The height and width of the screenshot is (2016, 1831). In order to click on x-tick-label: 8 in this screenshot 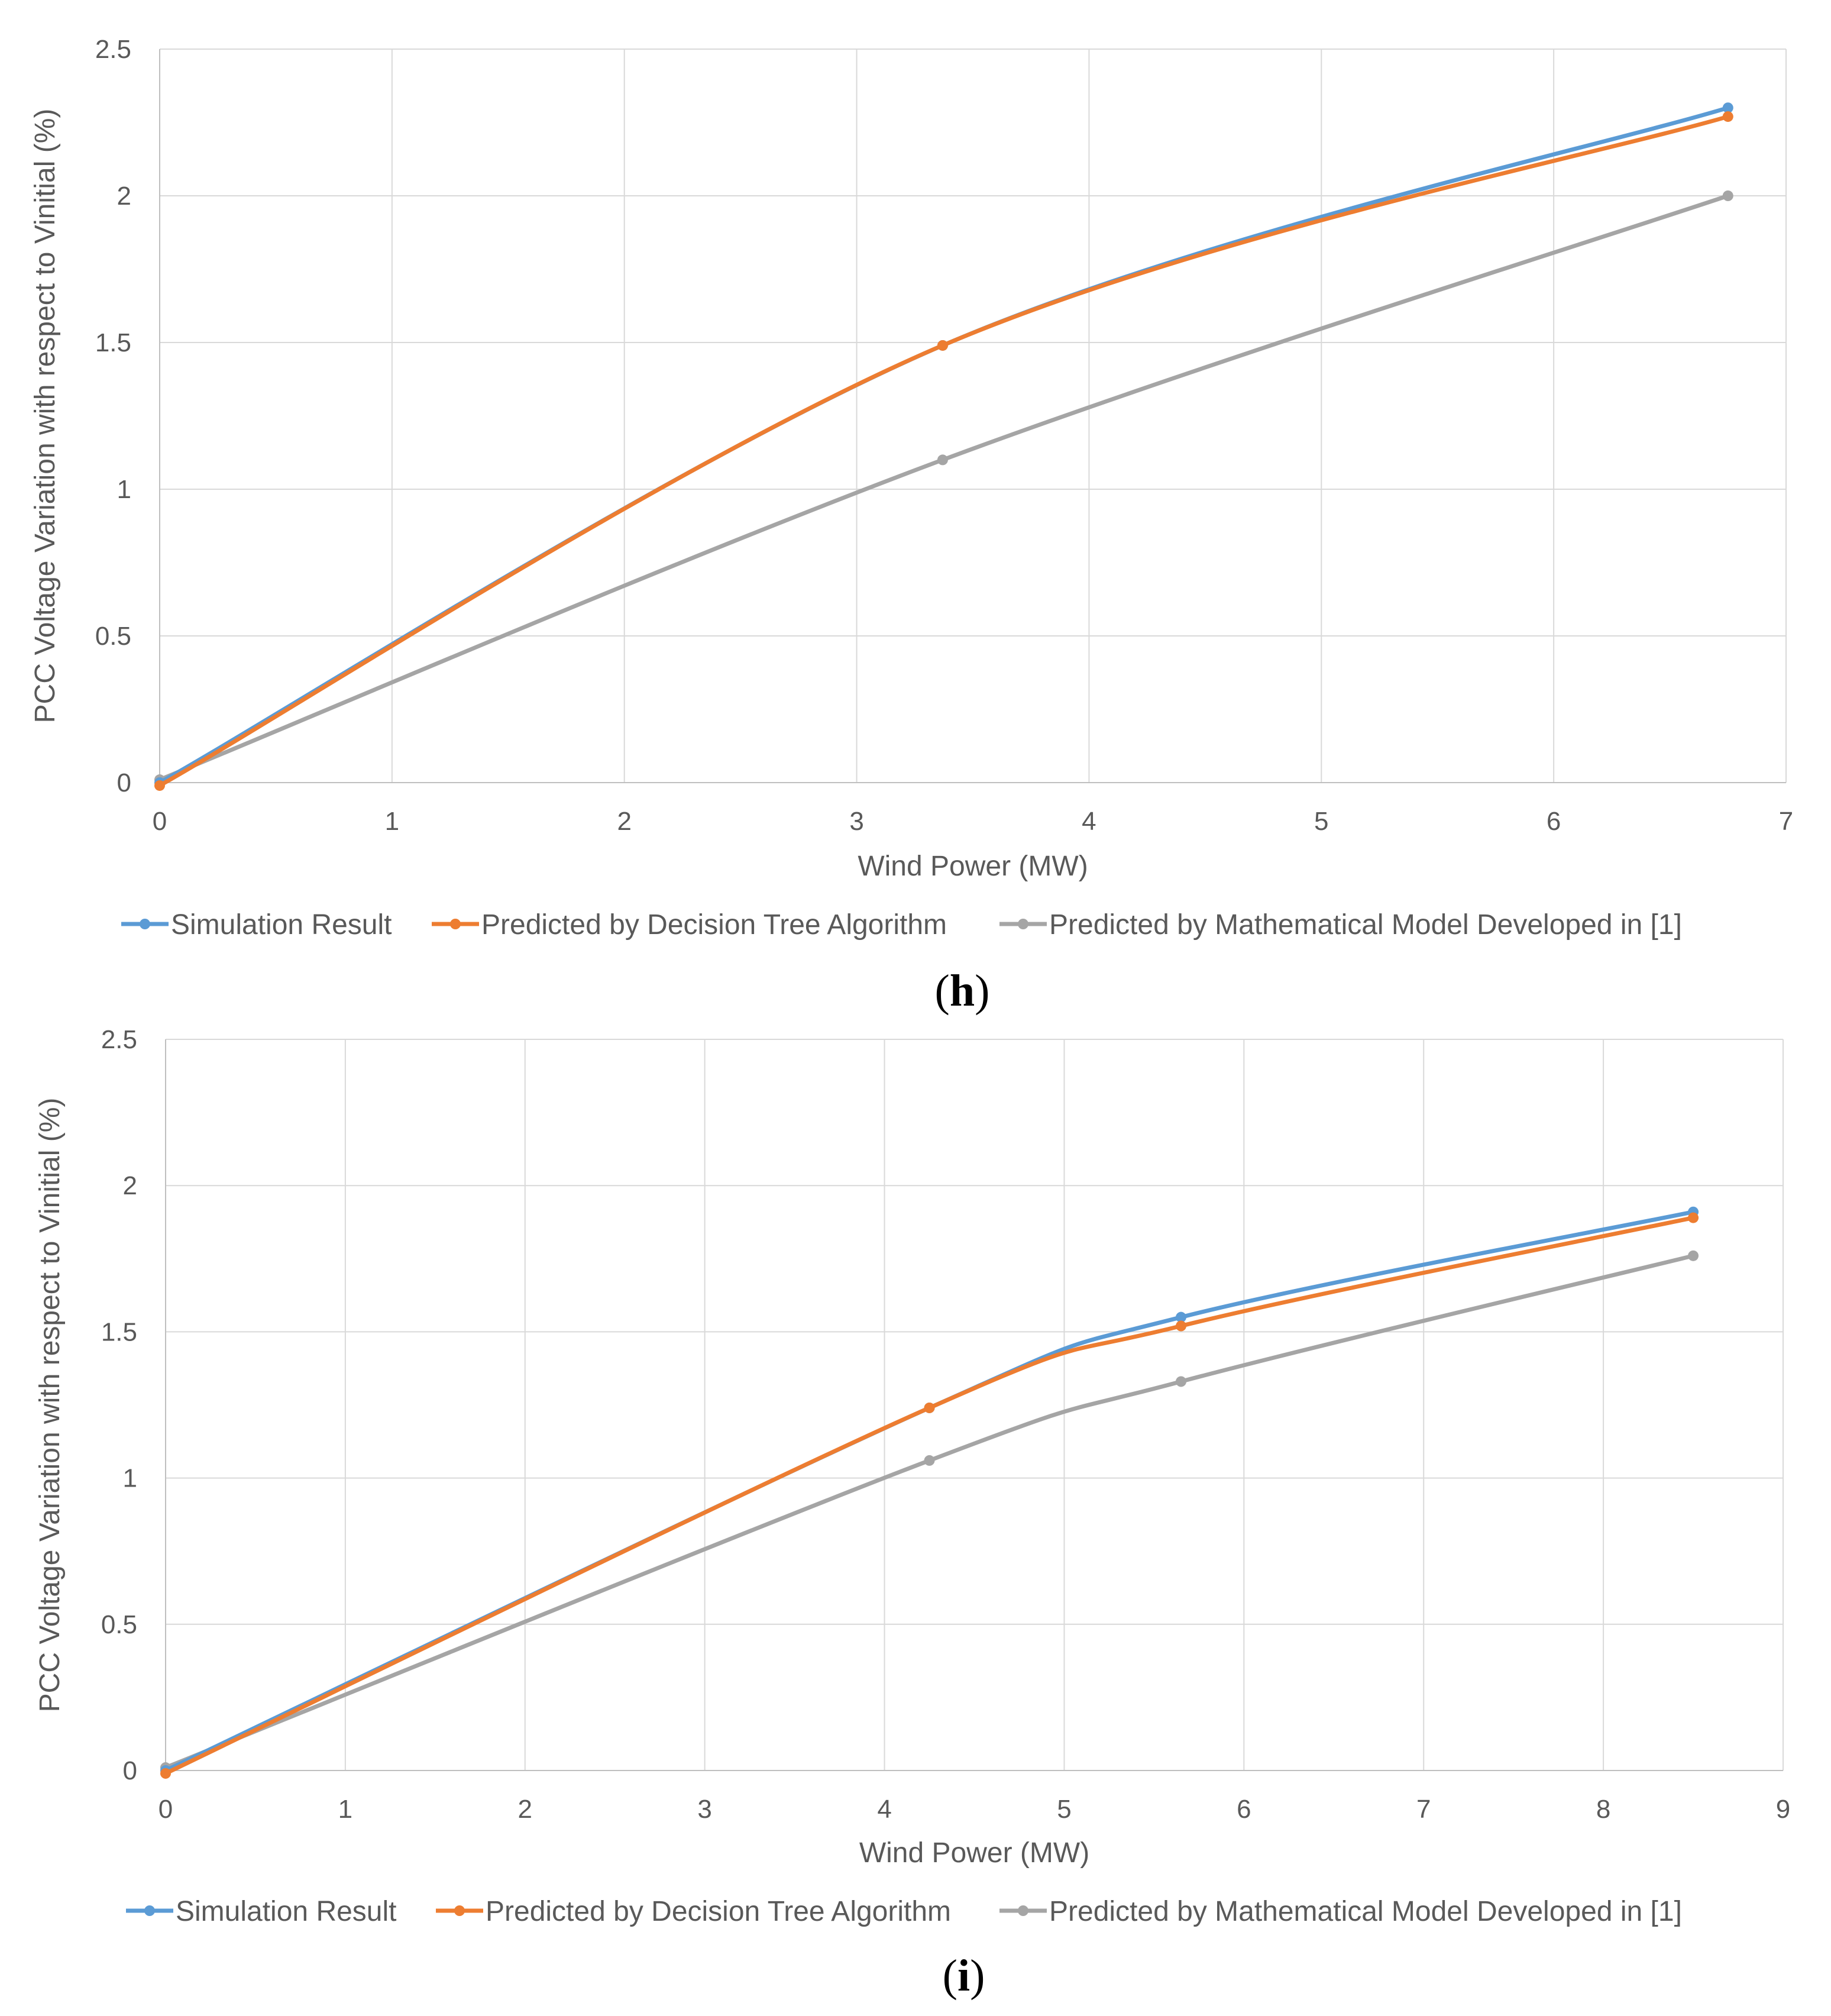, I will do `click(1603, 1809)`.